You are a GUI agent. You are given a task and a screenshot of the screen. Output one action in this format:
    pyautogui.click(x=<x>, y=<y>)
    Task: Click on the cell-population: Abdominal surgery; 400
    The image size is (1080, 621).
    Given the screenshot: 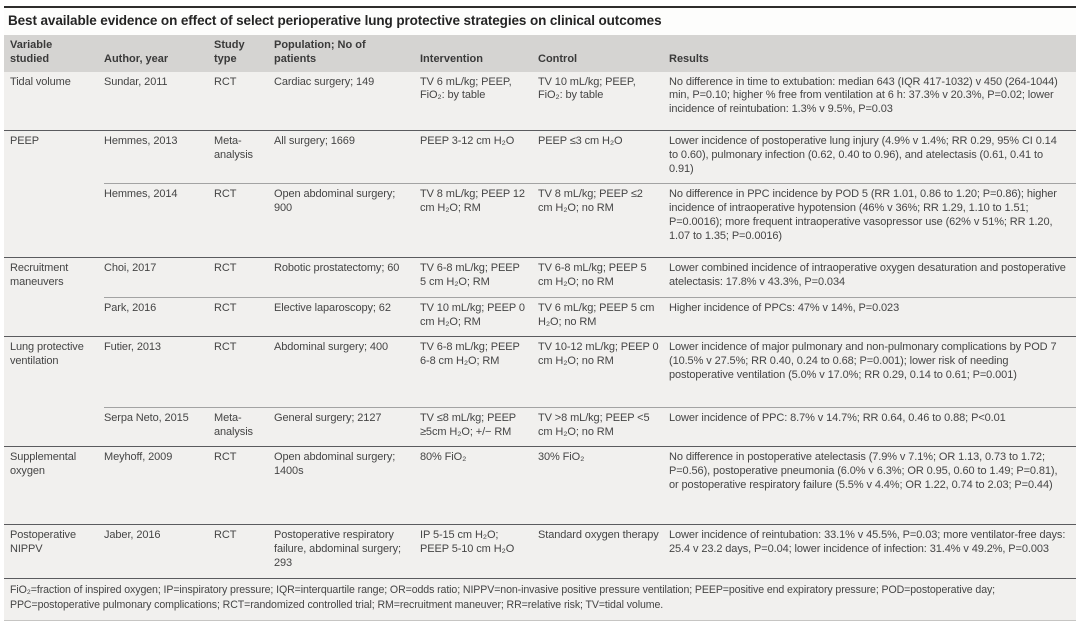 What is the action you would take?
    pyautogui.click(x=347, y=371)
    